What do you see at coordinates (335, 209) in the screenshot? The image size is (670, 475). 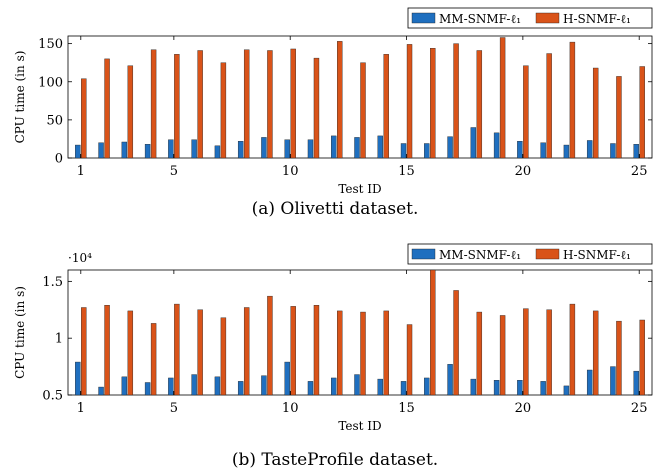 I see `caption-olivetti: (a) Olivetti dataset.` at bounding box center [335, 209].